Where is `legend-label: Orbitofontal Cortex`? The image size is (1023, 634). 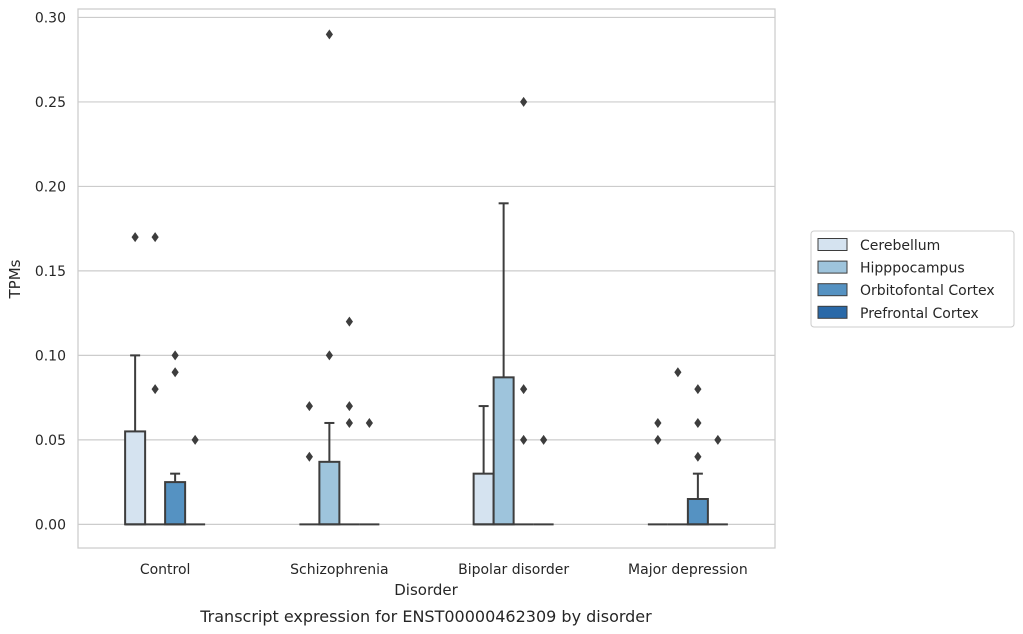
legend-label: Orbitofontal Cortex is located at coordinates (927, 291).